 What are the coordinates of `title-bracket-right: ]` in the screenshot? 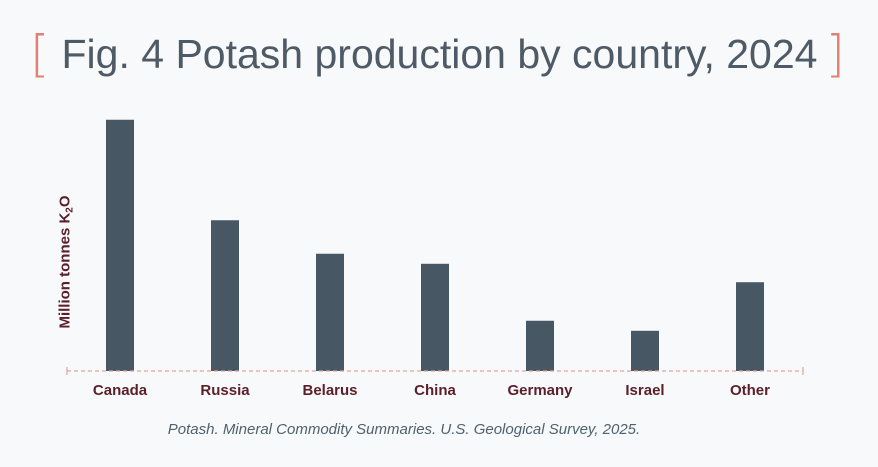 It's located at (835, 54).